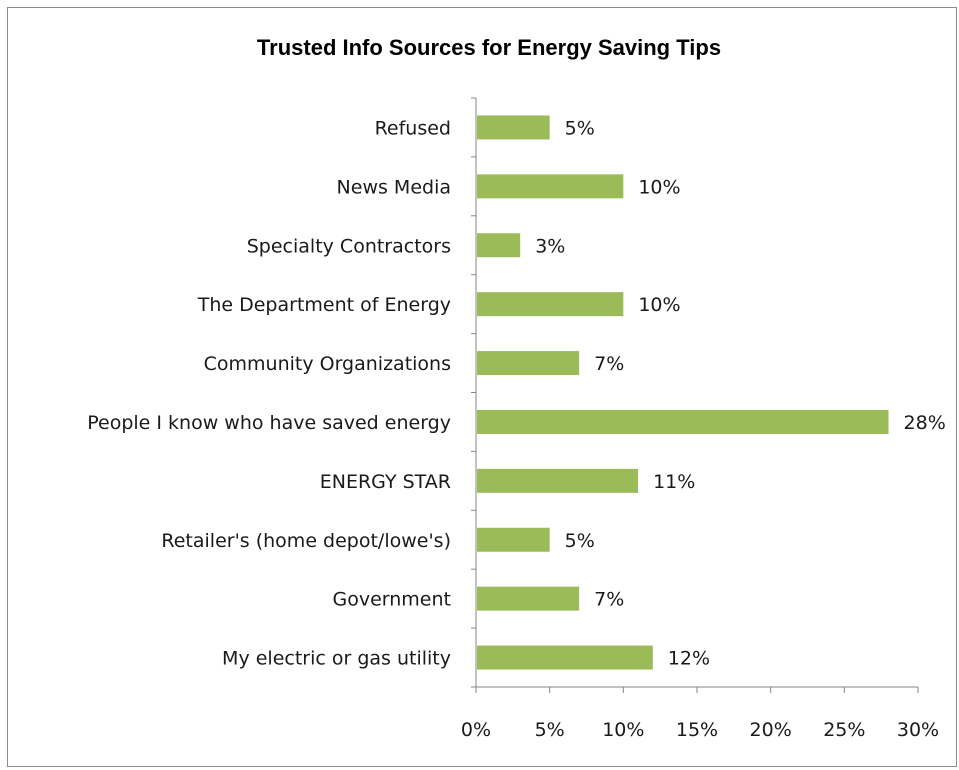 Image resolution: width=959 pixels, height=770 pixels. What do you see at coordinates (689, 659) in the screenshot?
I see `data-label: 12%` at bounding box center [689, 659].